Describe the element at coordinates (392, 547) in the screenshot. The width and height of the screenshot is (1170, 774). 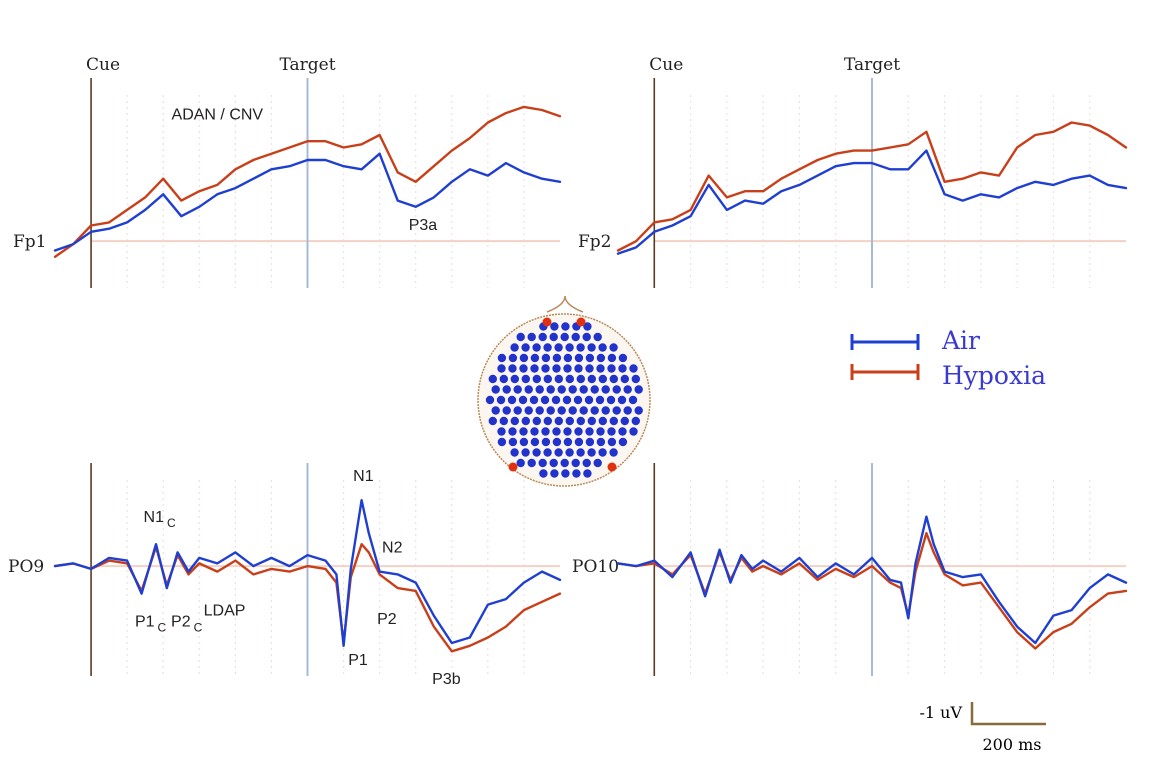
I see `component-label: N2` at that location.